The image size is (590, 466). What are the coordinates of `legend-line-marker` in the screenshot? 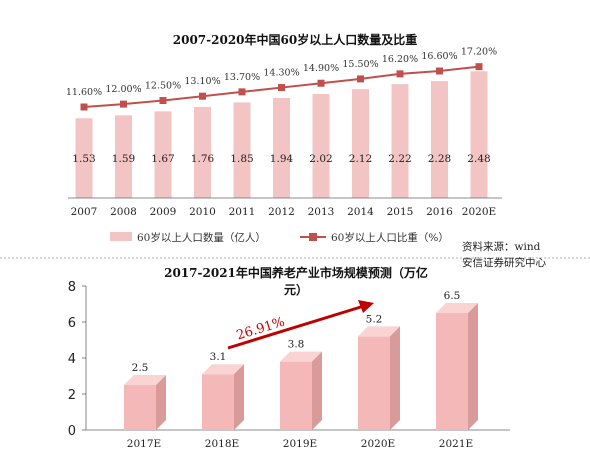 It's located at (313, 237).